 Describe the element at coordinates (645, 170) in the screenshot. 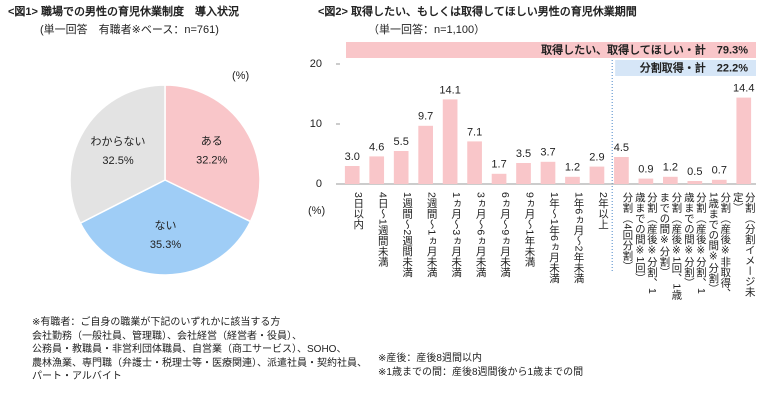

I see `value-label: 0.9` at that location.